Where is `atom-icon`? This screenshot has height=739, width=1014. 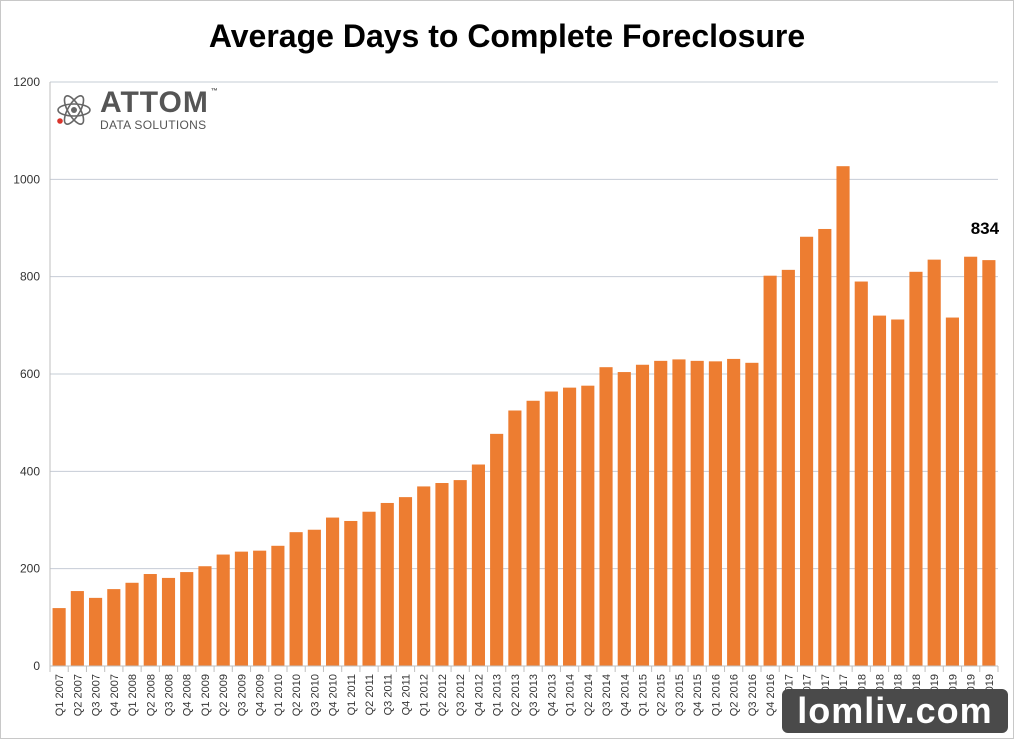 atom-icon is located at coordinates (74, 109).